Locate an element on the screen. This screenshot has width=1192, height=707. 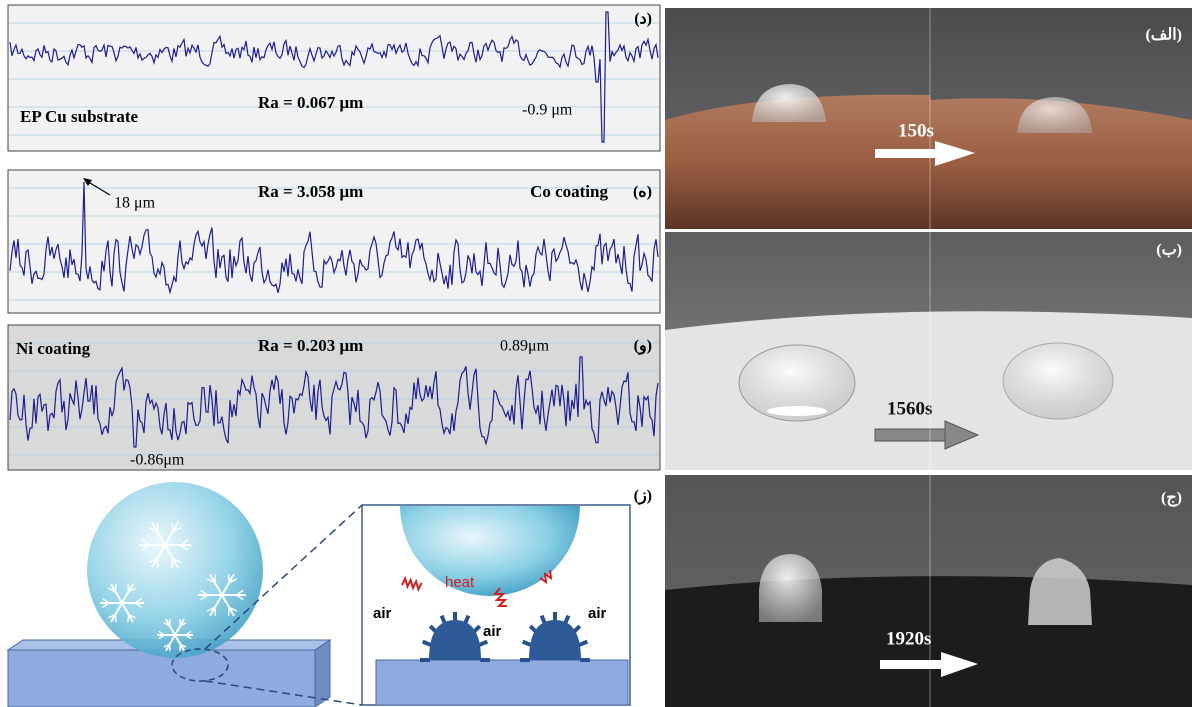
profile-trace is located at coordinates (334, 238).